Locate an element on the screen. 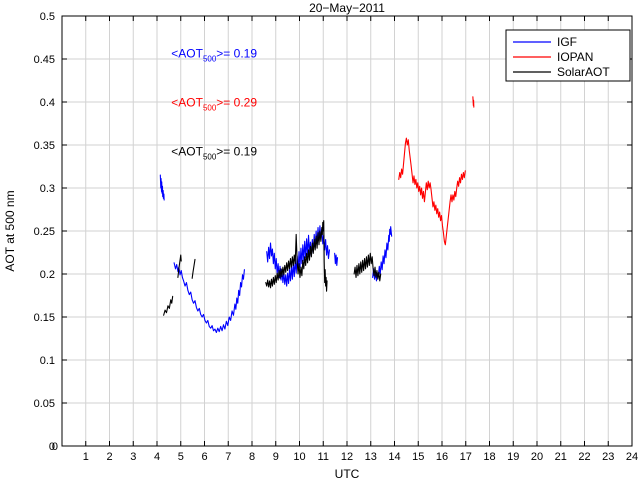  y-tick-label: 0 is located at coordinates (52, 447).